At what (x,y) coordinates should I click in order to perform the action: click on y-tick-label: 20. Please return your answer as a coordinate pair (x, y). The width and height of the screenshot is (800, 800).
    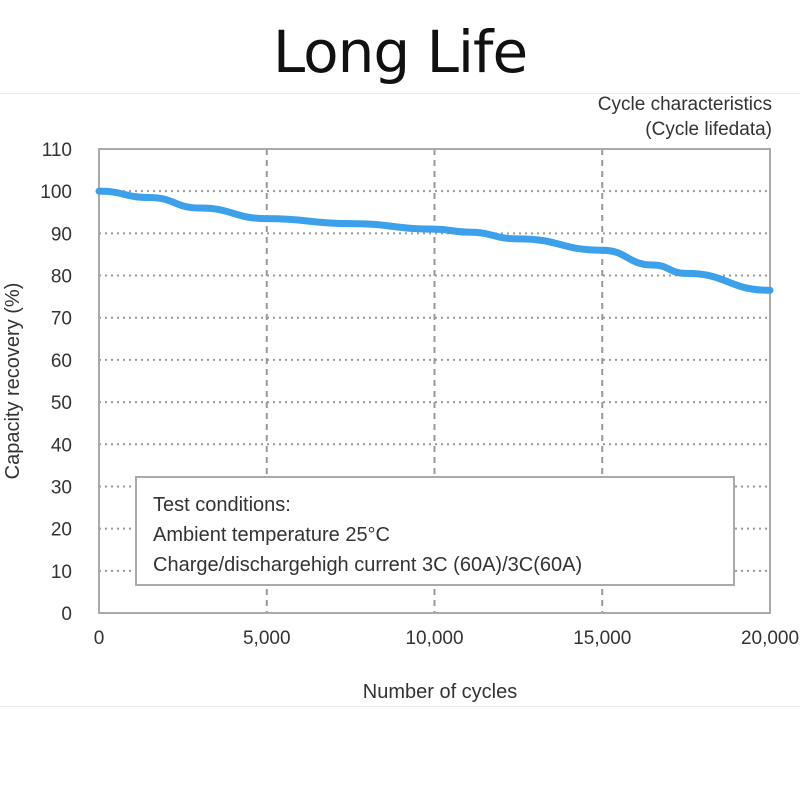
    Looking at the image, I should click on (61, 530).